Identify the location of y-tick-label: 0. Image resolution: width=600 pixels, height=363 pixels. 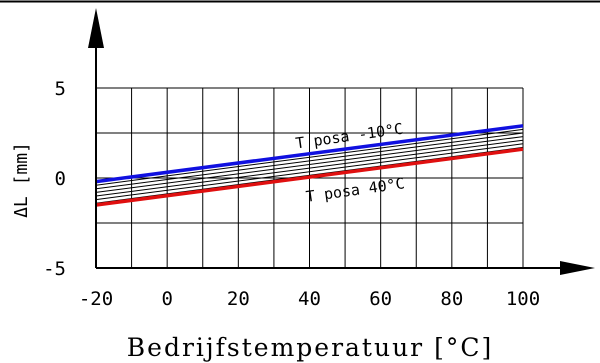
(60, 179).